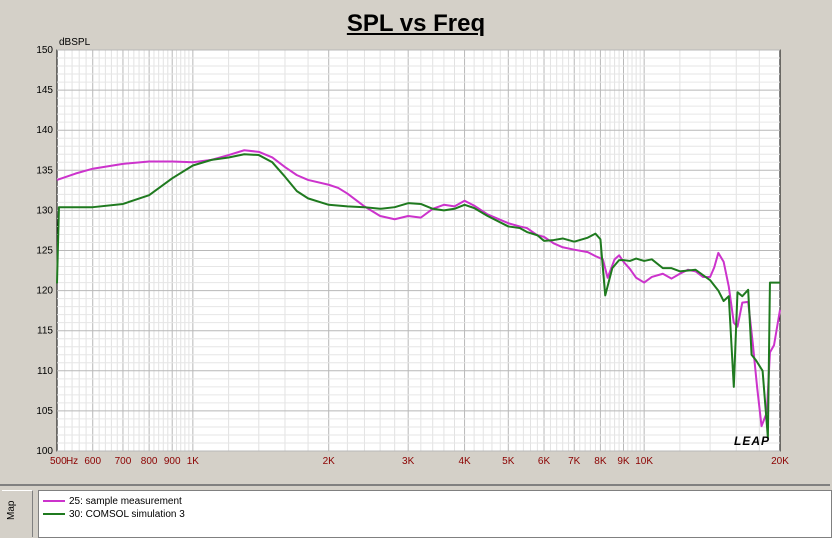 The width and height of the screenshot is (832, 538). What do you see at coordinates (44, 251) in the screenshot?
I see `y-tick-label: 125` at bounding box center [44, 251].